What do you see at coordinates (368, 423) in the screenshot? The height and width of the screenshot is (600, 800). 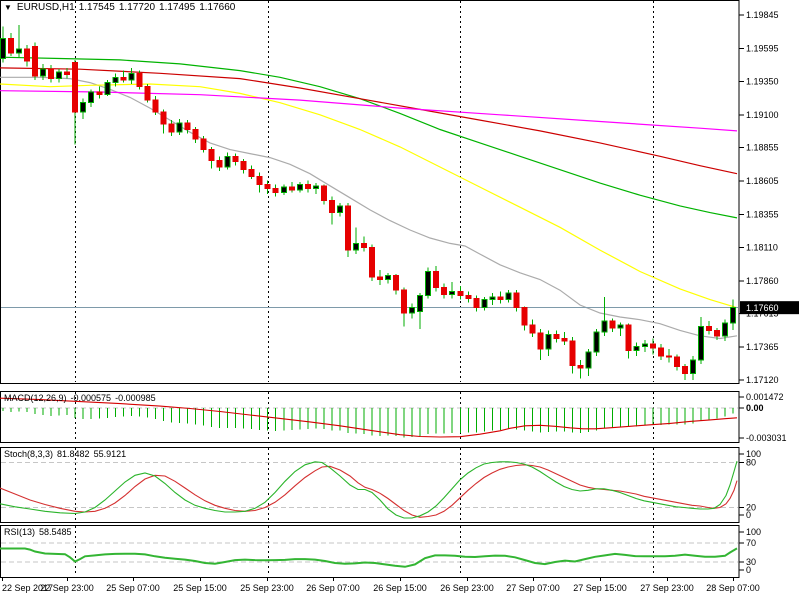 I see `macd-histogram` at bounding box center [368, 423].